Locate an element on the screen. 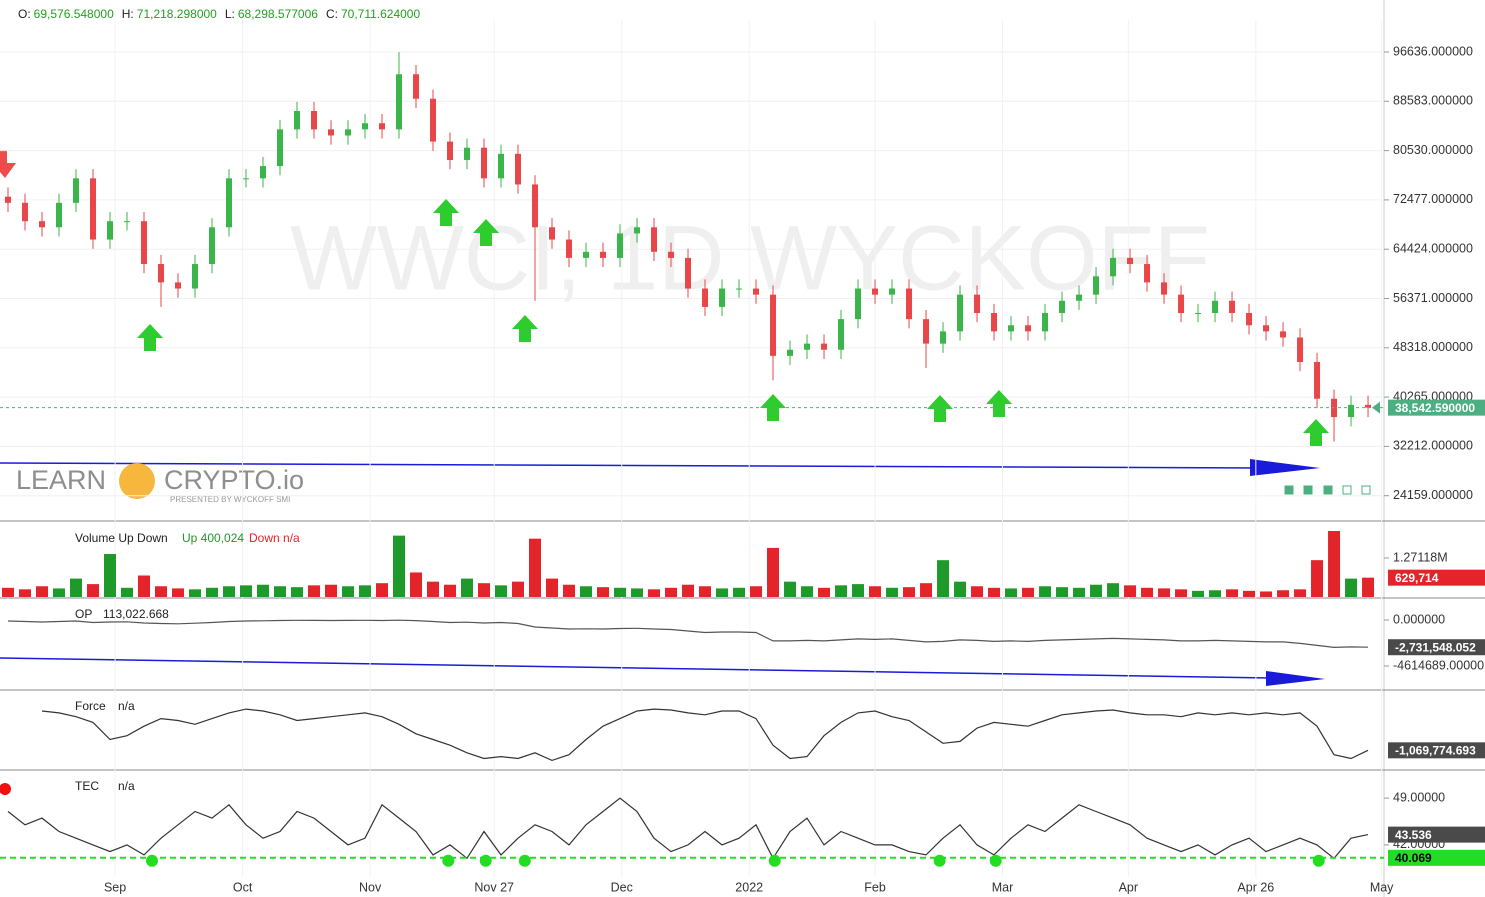 This screenshot has width=1485, height=897. logo-text: LEARN is located at coordinates (61, 480).